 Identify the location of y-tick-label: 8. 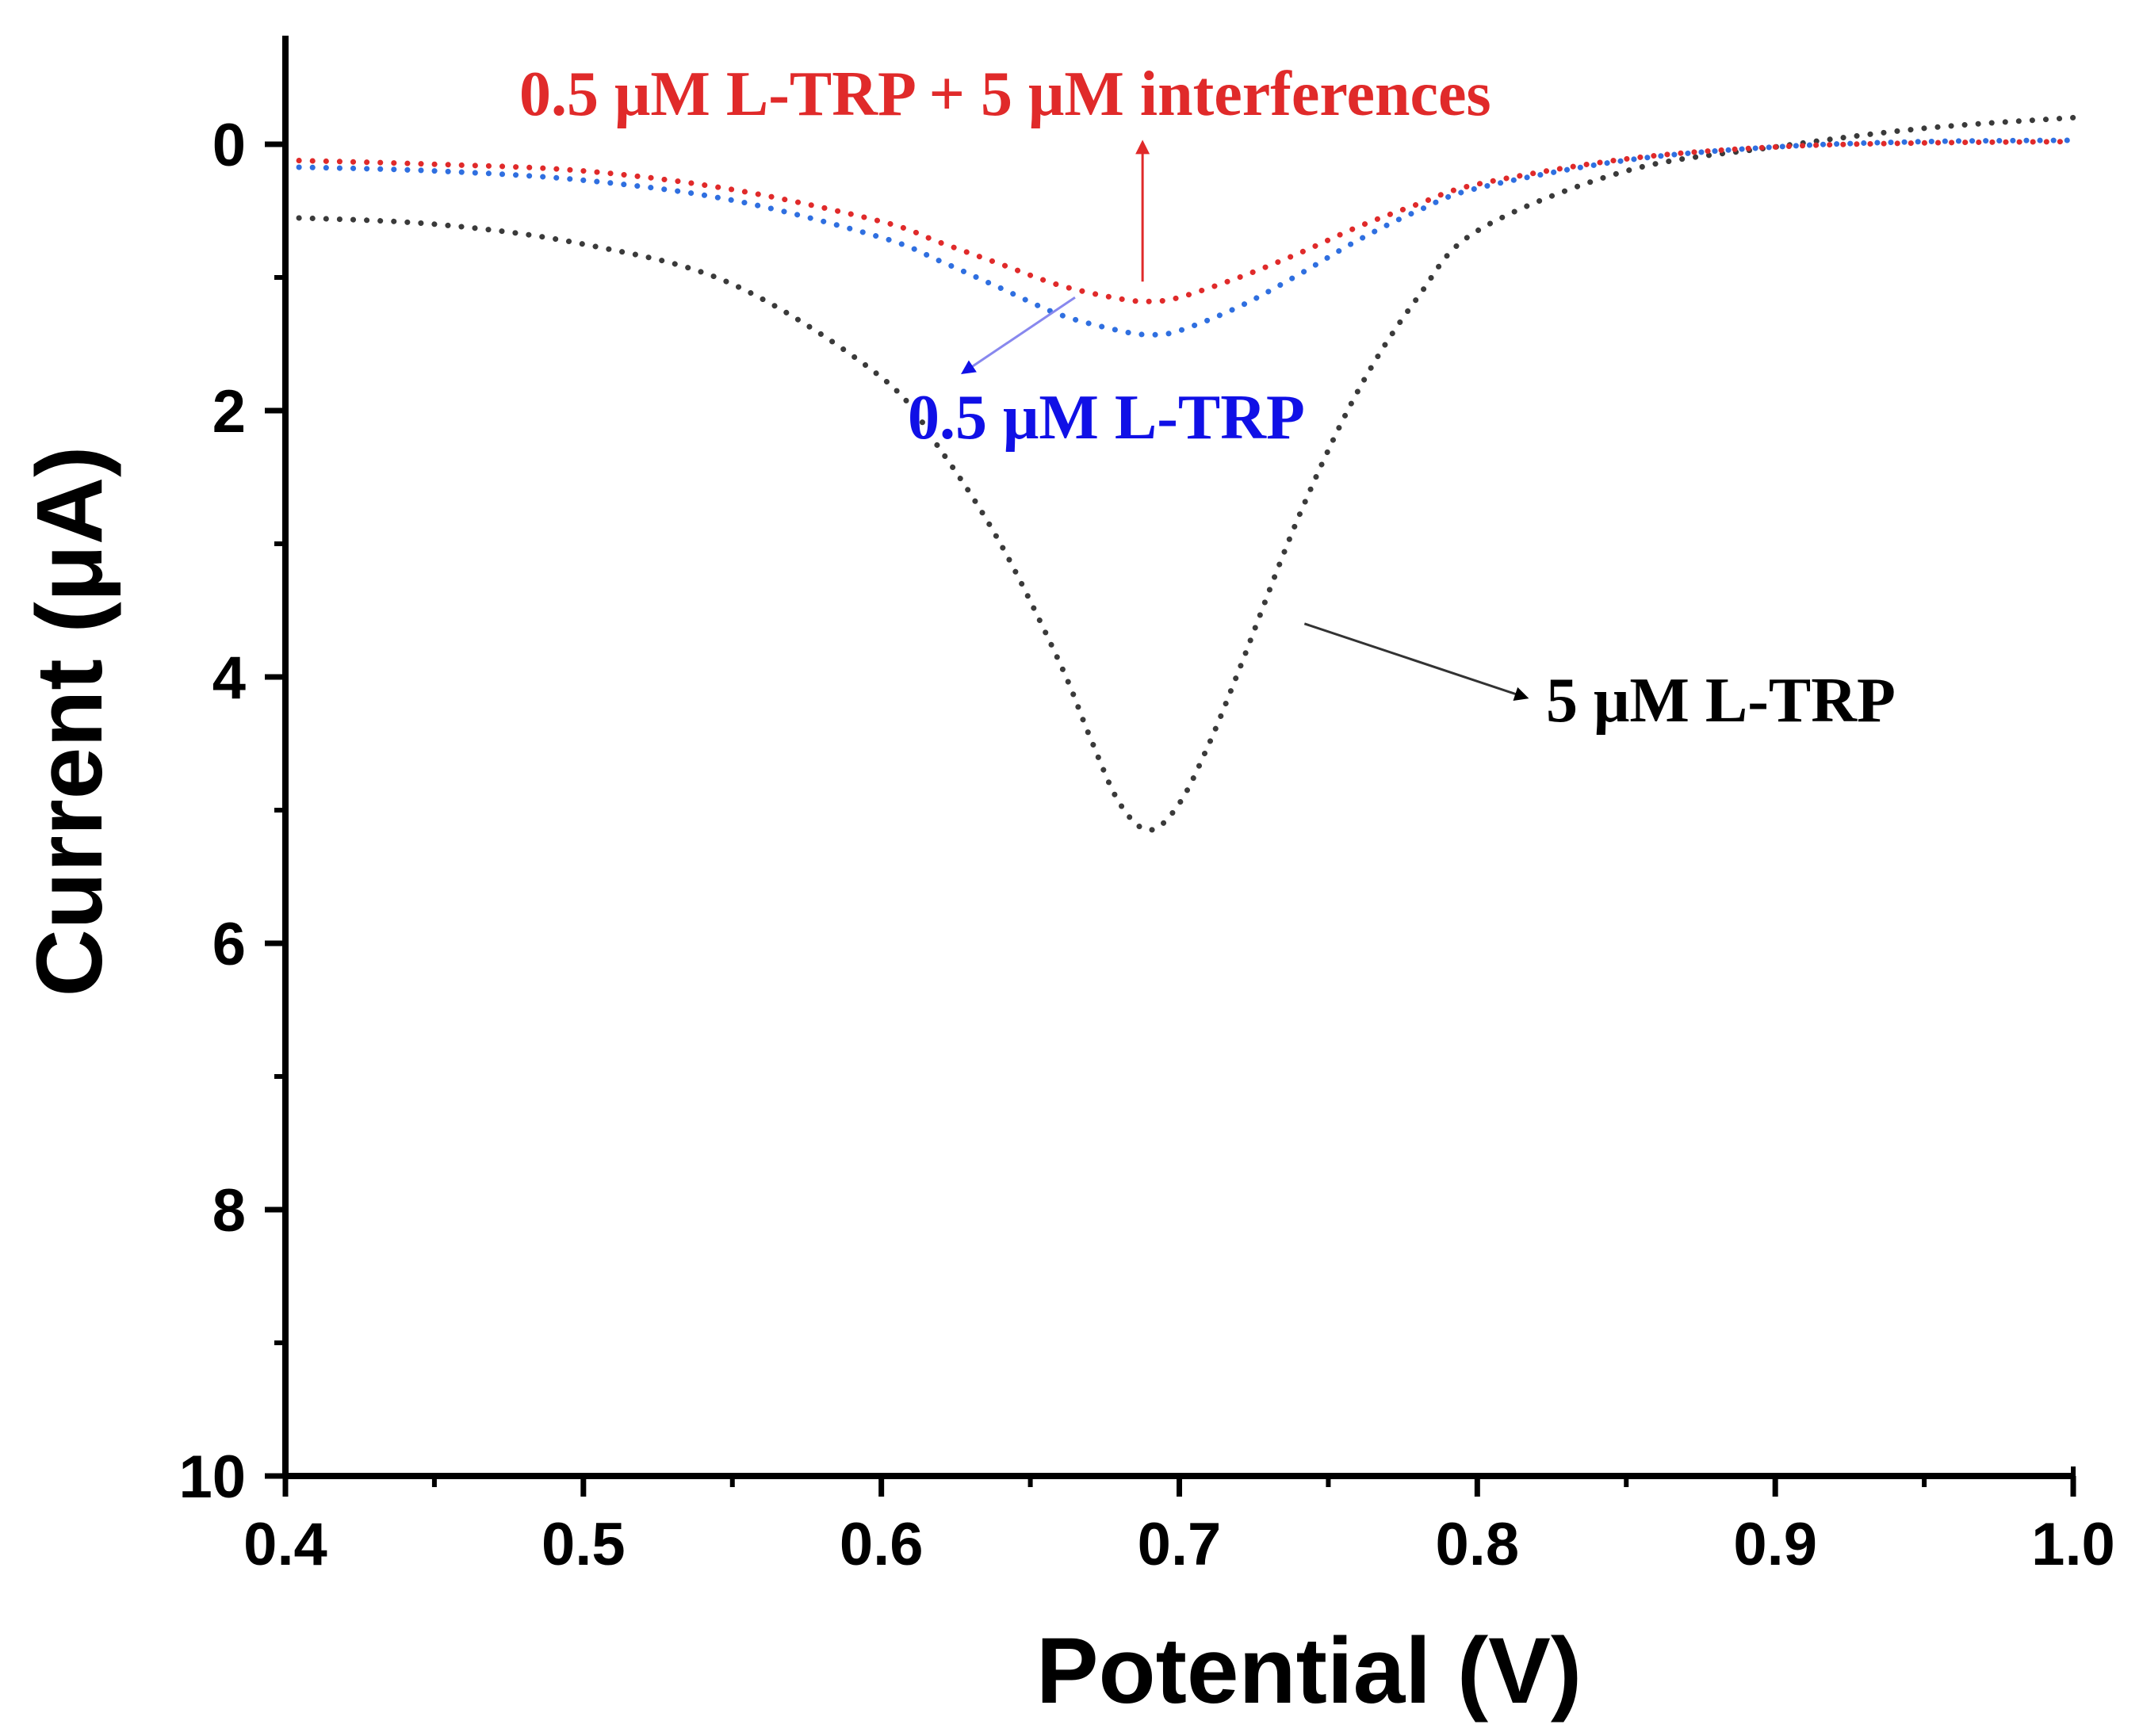
(229, 1211).